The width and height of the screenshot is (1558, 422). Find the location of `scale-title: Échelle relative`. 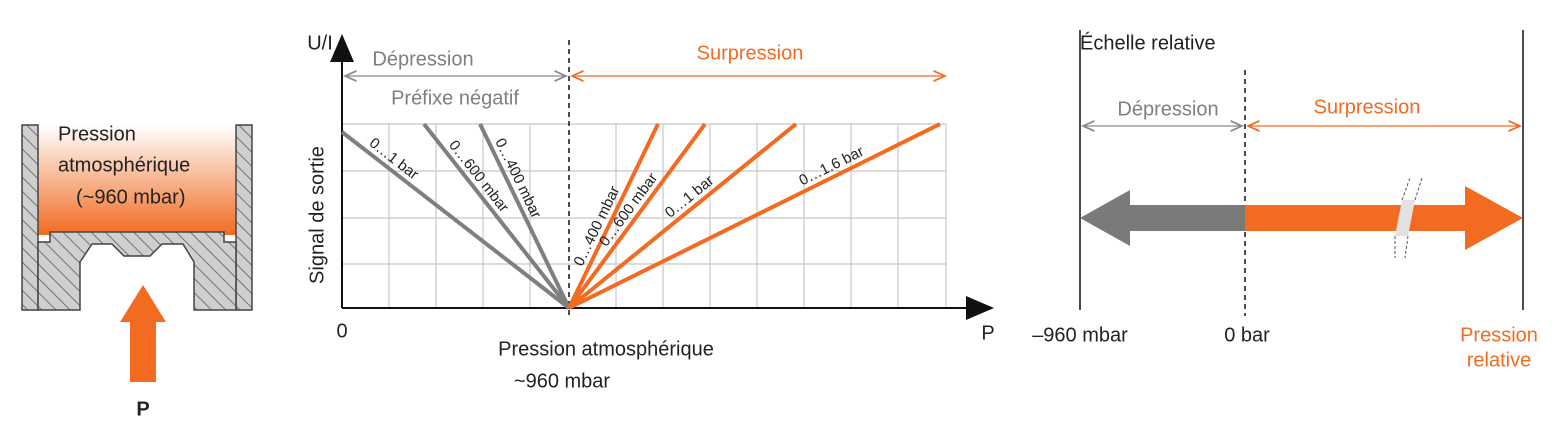

scale-title: Échelle relative is located at coordinates (1148, 42).